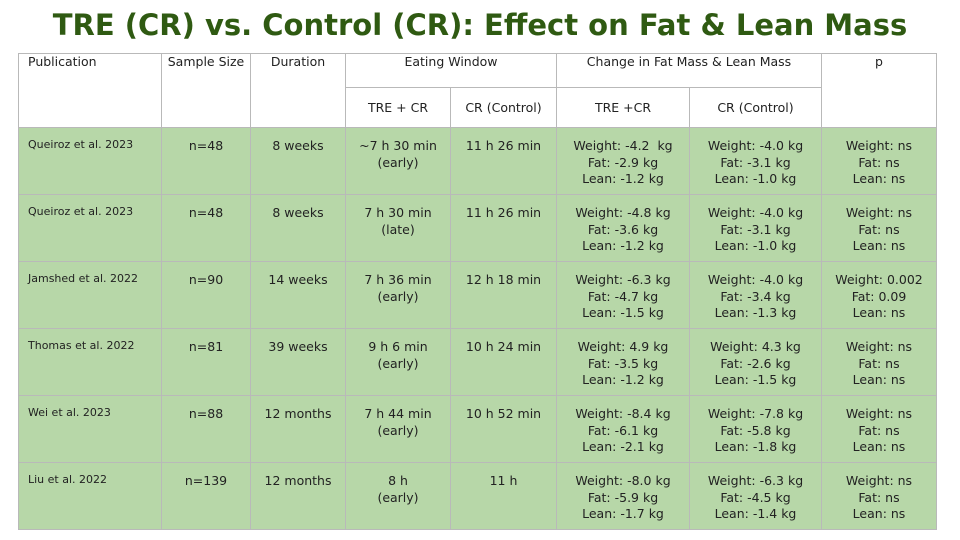 This screenshot has width=960, height=540. I want to click on header-eating-window: Eating Window, so click(451, 70).